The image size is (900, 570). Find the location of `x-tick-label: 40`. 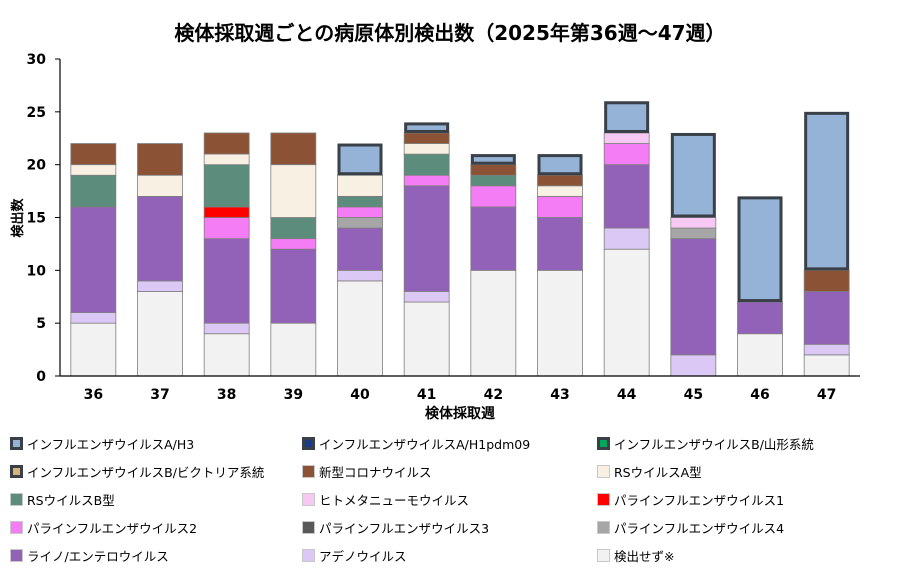

x-tick-label: 40 is located at coordinates (360, 395).